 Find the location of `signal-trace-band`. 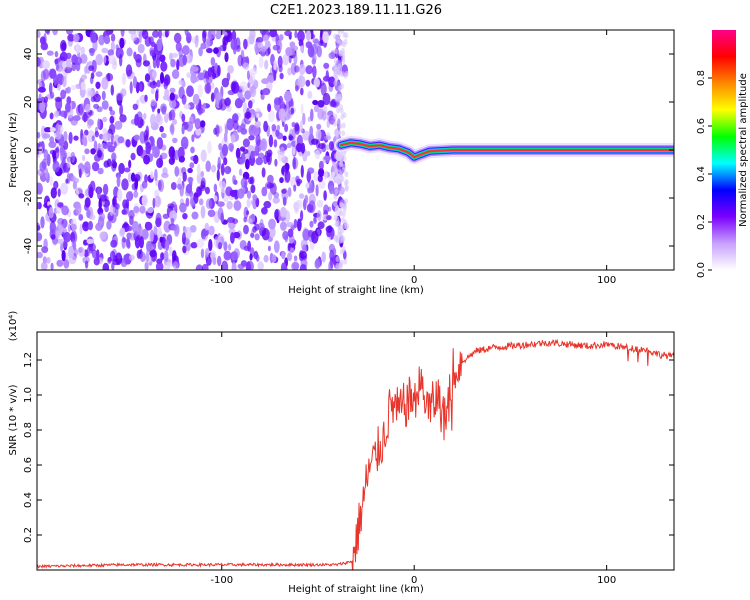

signal-trace-band is located at coordinates (507, 150).